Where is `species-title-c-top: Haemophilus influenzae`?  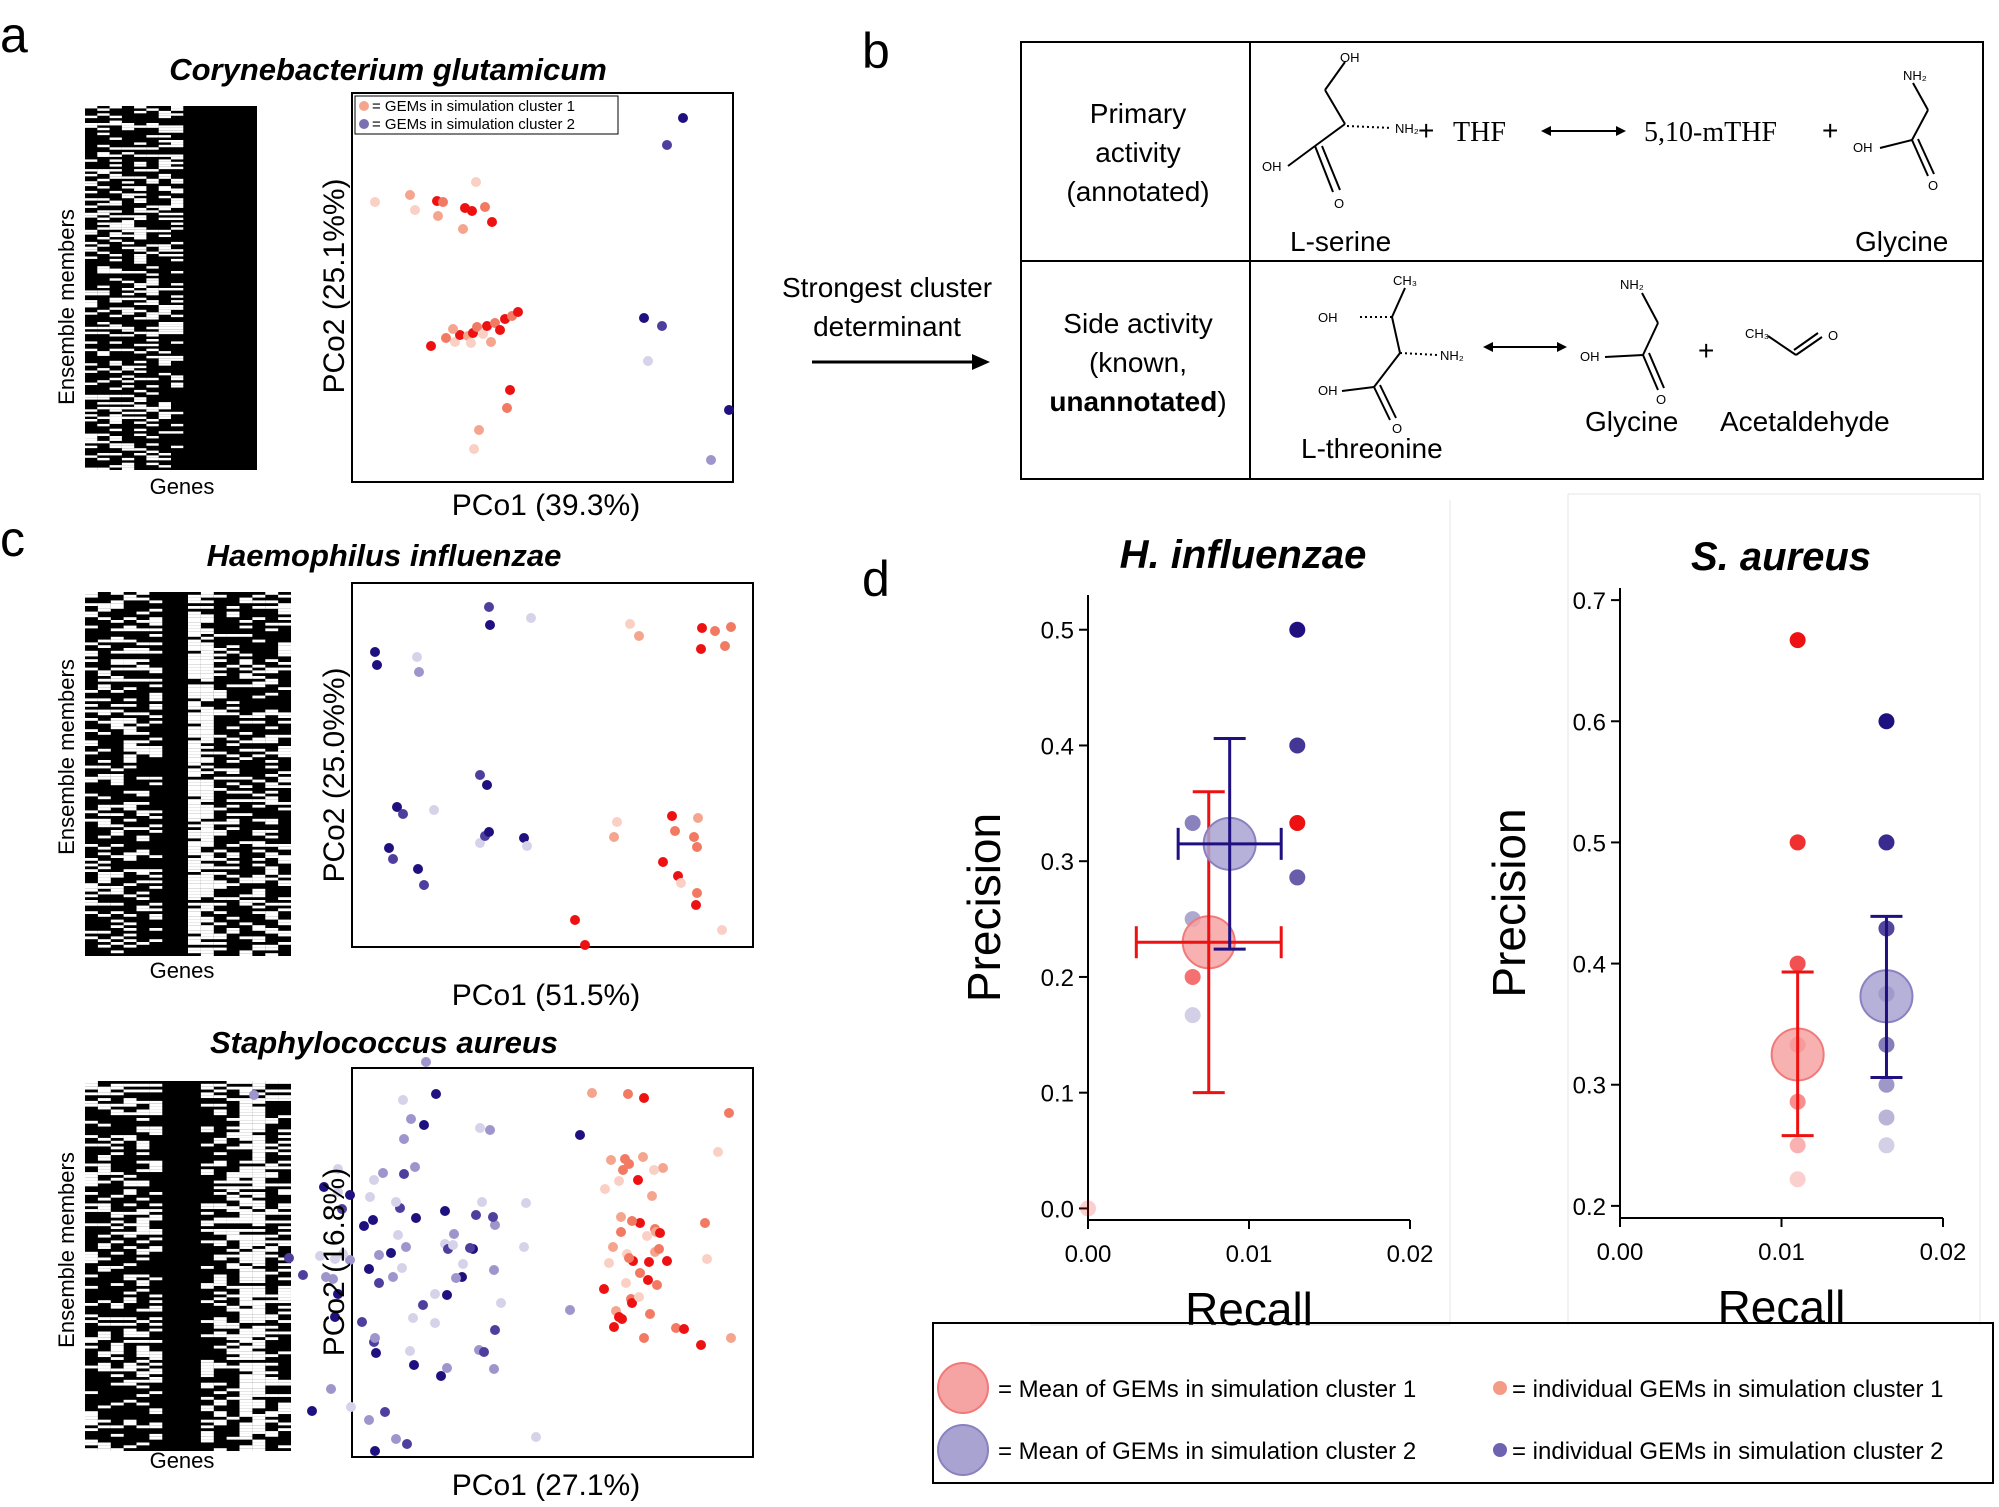 species-title-c-top: Haemophilus influenzae is located at coordinates (384, 555).